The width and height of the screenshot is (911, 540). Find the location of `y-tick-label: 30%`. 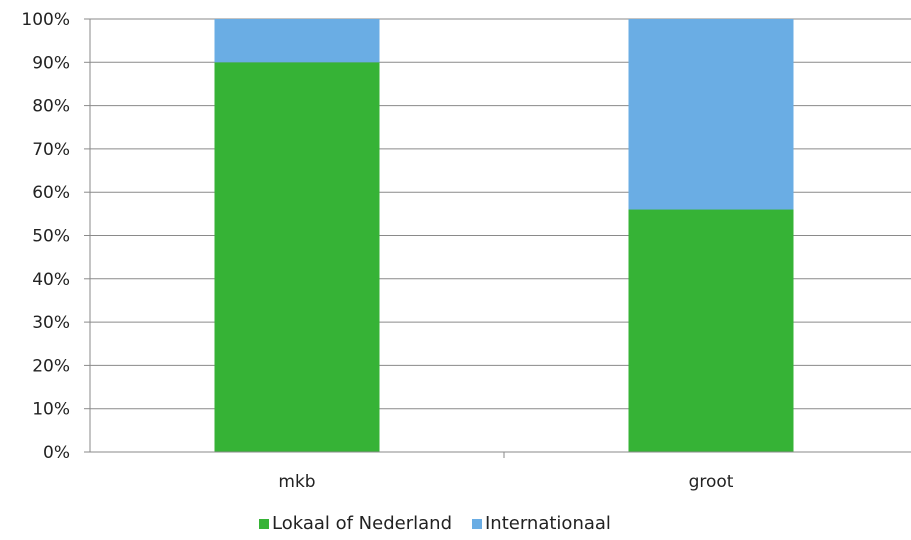

y-tick-label: 30% is located at coordinates (51, 323).